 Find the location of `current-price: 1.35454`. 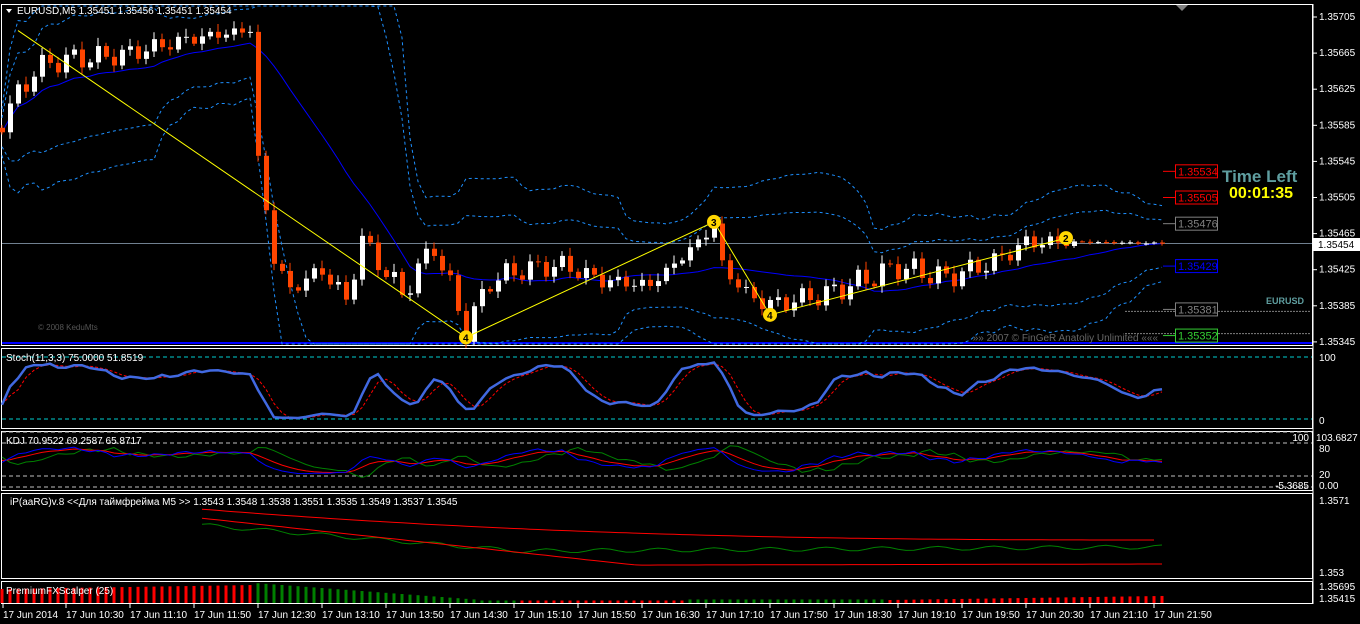

current-price: 1.35454 is located at coordinates (1336, 245).